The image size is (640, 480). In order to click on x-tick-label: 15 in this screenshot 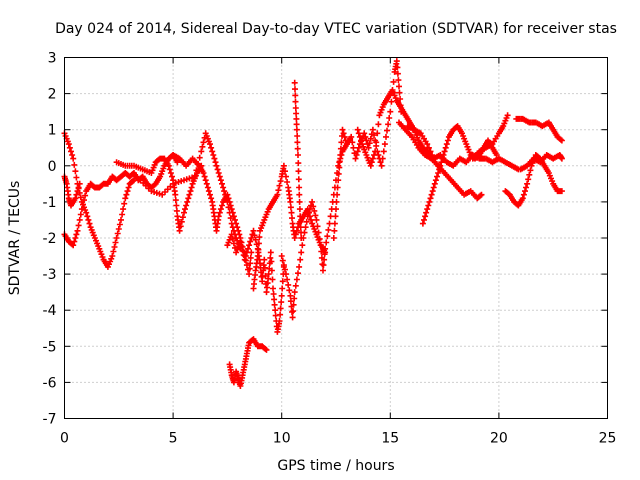, I will do `click(390, 439)`.